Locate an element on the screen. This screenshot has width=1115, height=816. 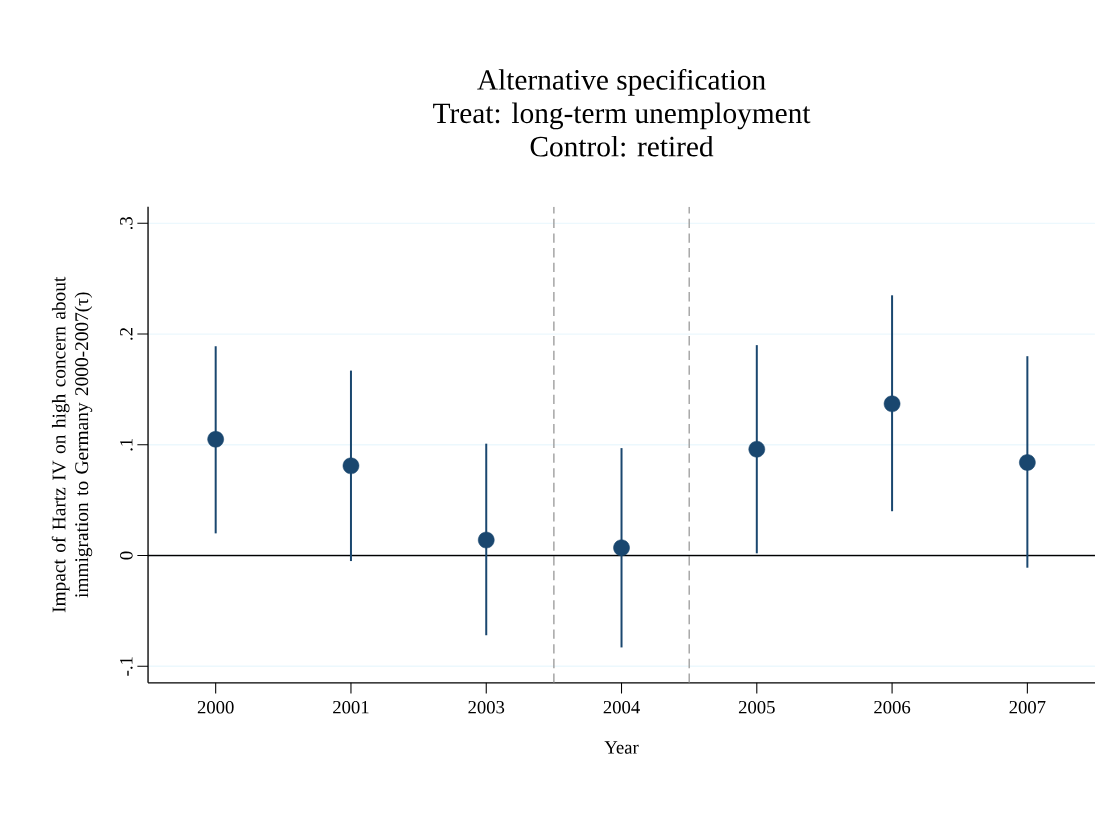
y-tick-label: .3 is located at coordinates (126, 222).